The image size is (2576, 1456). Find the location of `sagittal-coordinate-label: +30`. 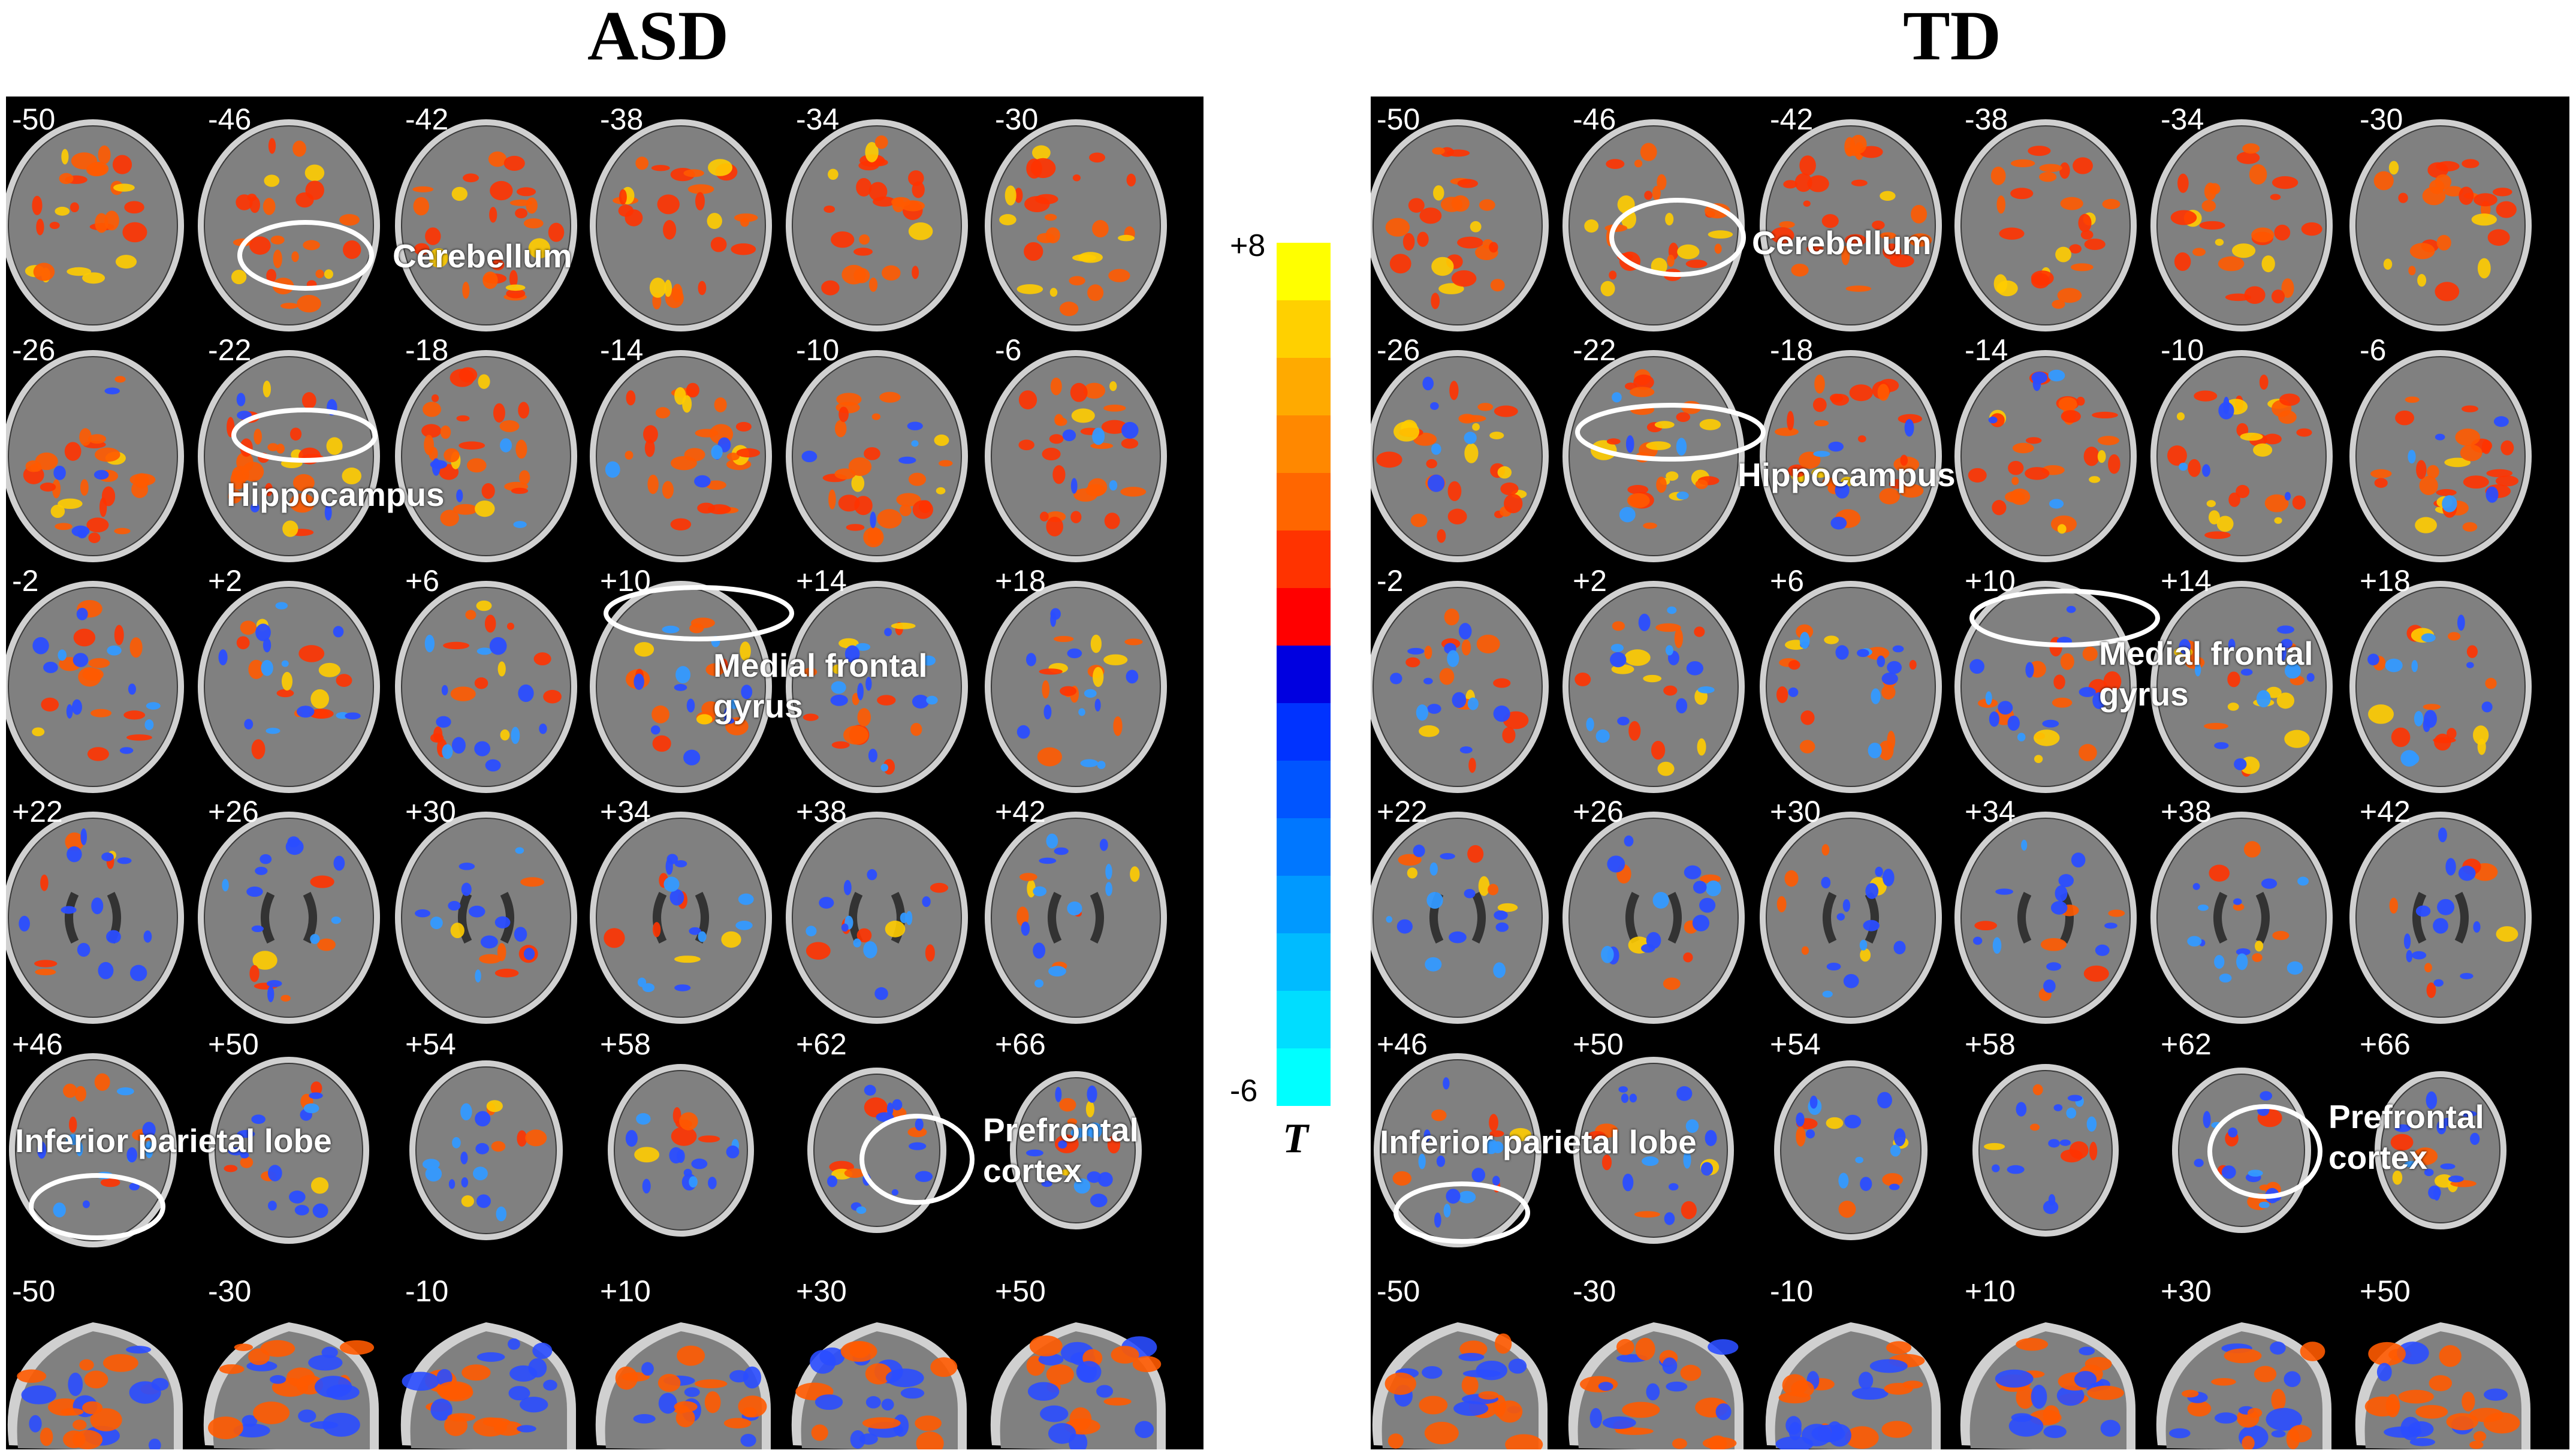

sagittal-coordinate-label: +30 is located at coordinates (821, 1291).